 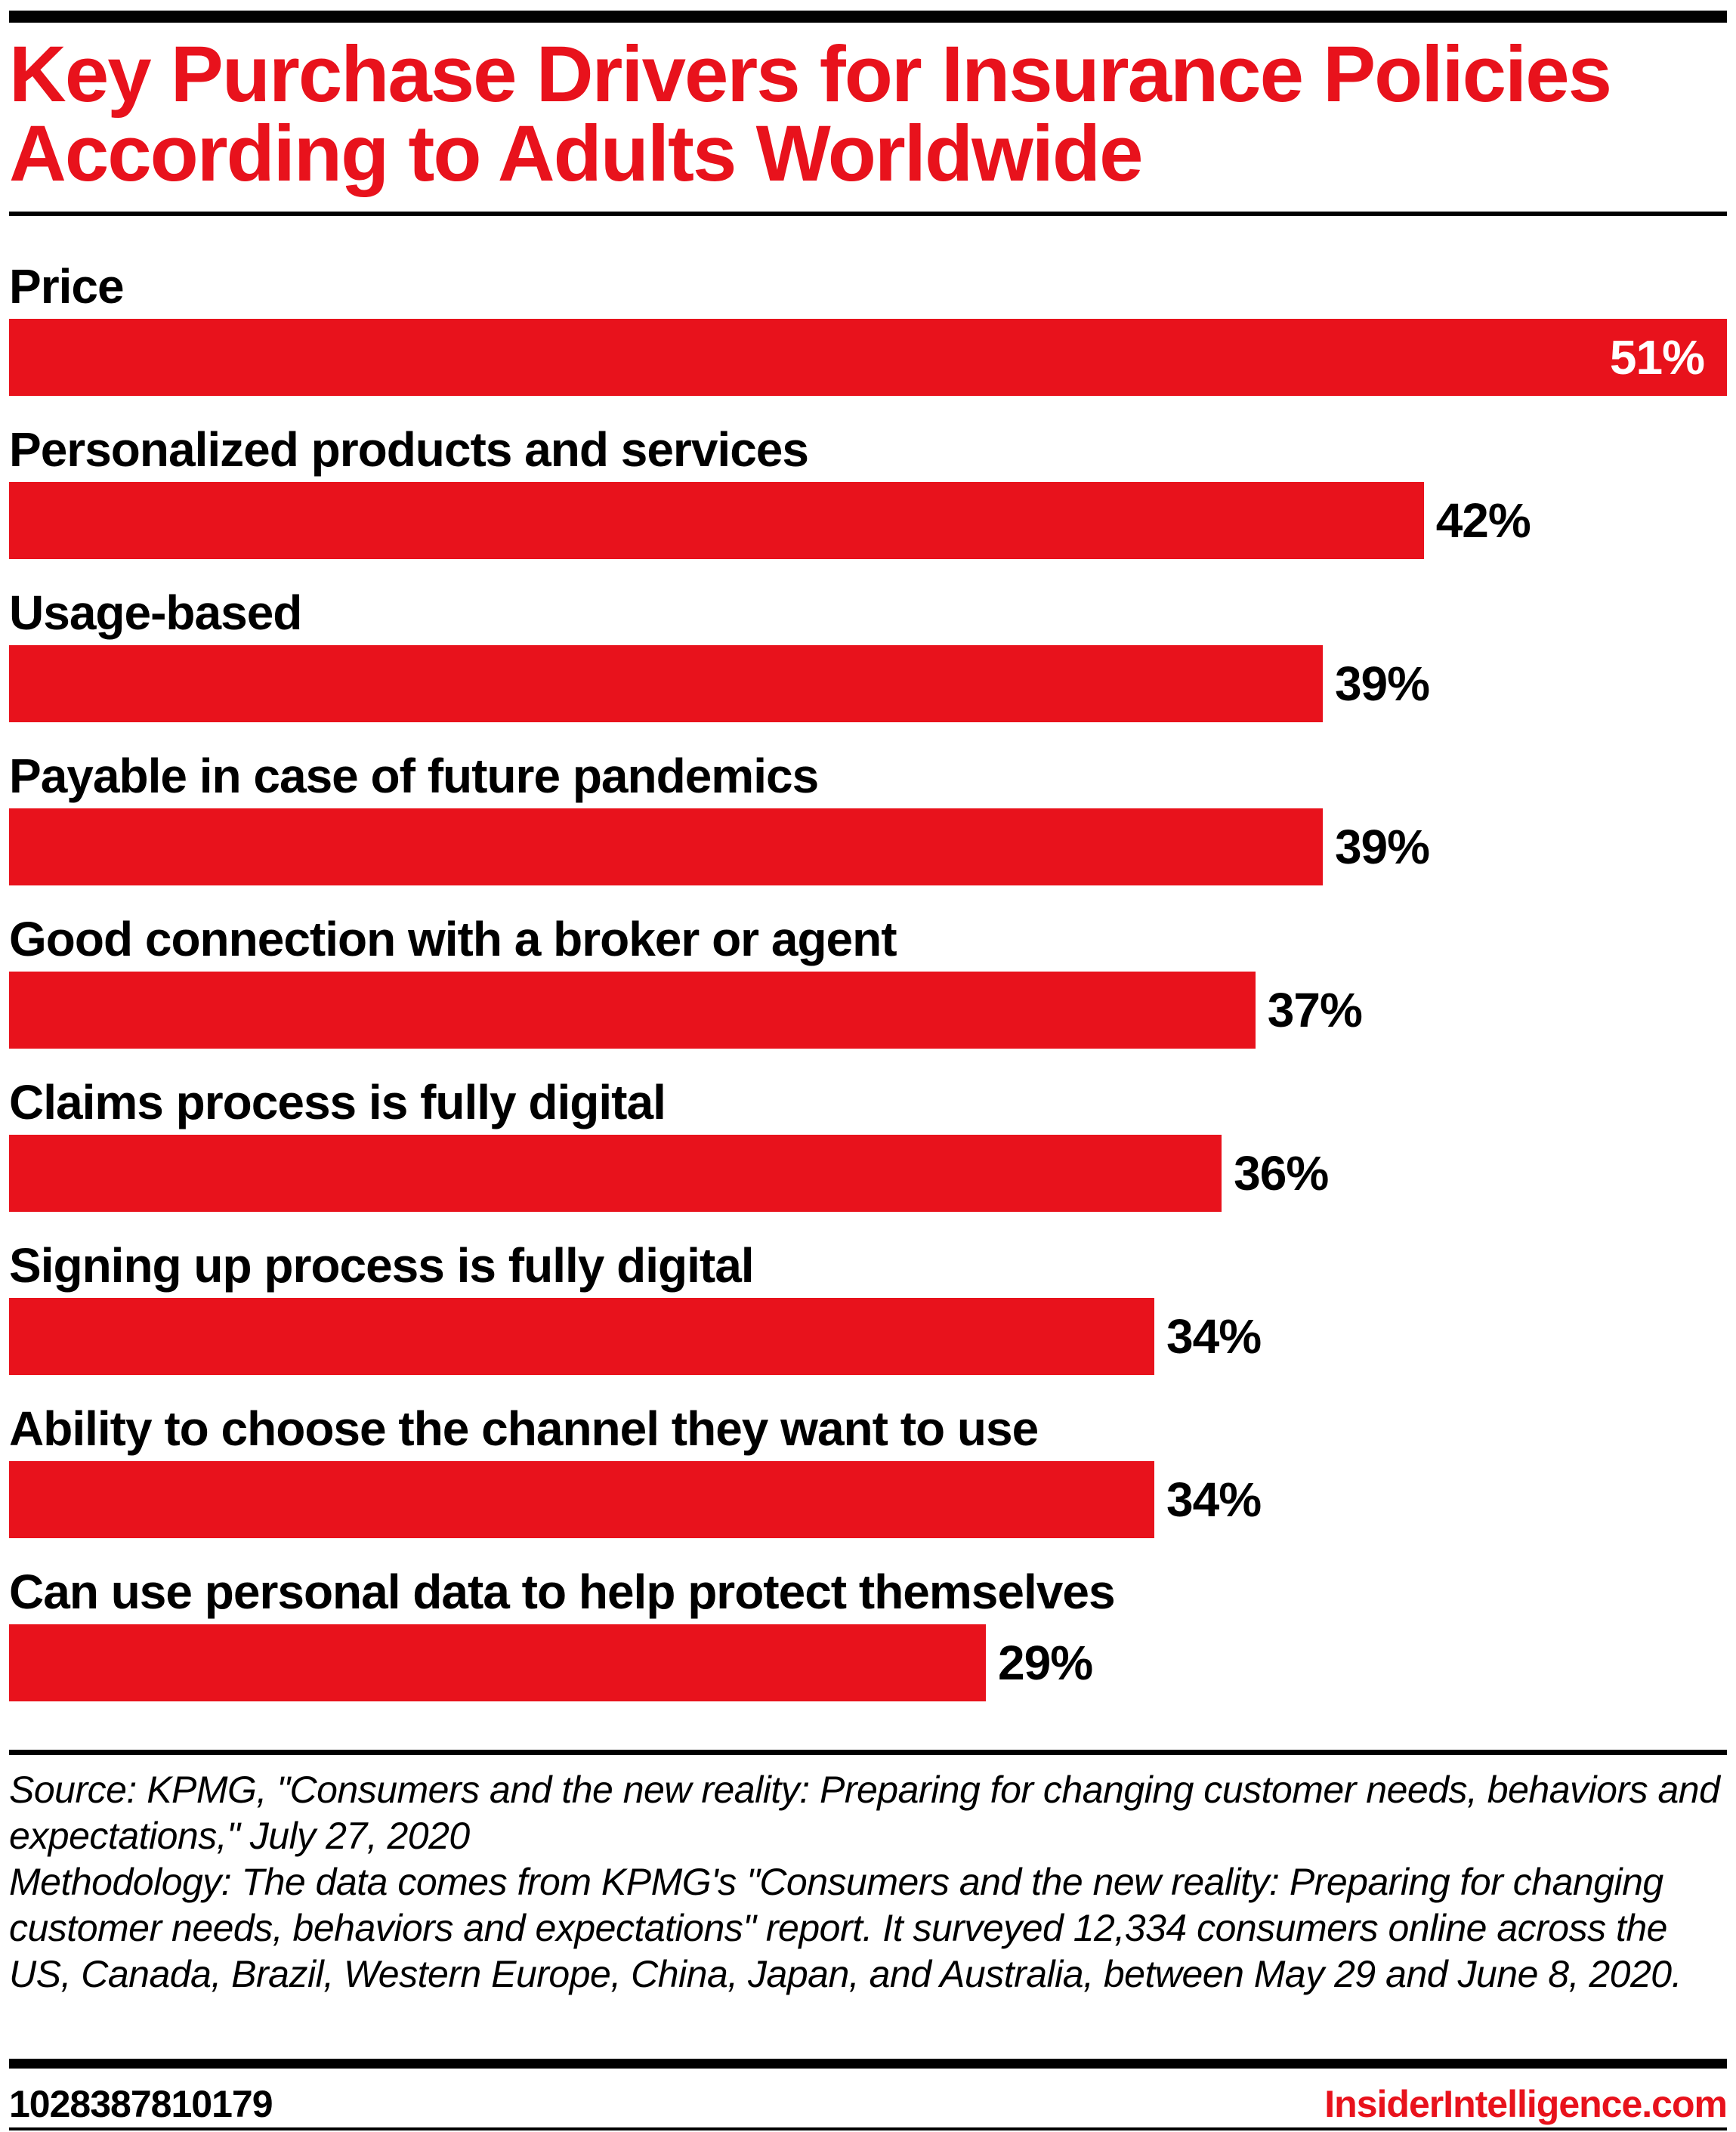 I want to click on bar-value-inside: 51%, so click(x=1657, y=357).